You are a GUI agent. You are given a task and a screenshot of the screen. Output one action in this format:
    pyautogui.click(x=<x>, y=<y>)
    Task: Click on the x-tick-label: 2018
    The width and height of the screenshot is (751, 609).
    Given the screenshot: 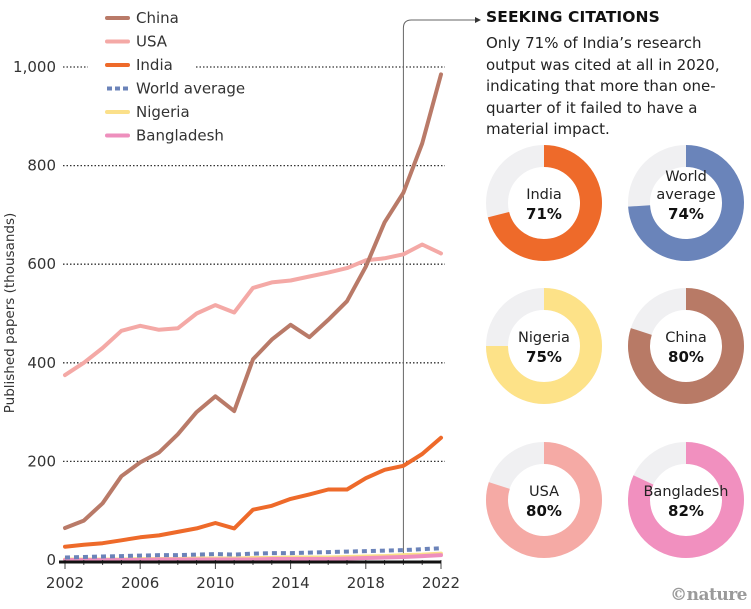 What is the action you would take?
    pyautogui.click(x=366, y=583)
    